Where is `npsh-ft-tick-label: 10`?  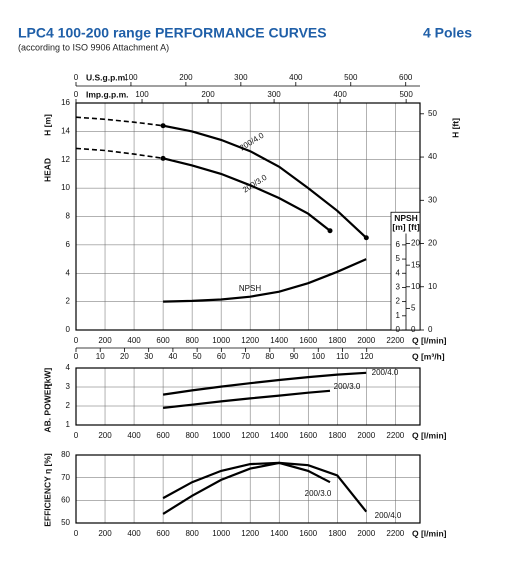
npsh-ft-tick-label: 10 is located at coordinates (415, 286).